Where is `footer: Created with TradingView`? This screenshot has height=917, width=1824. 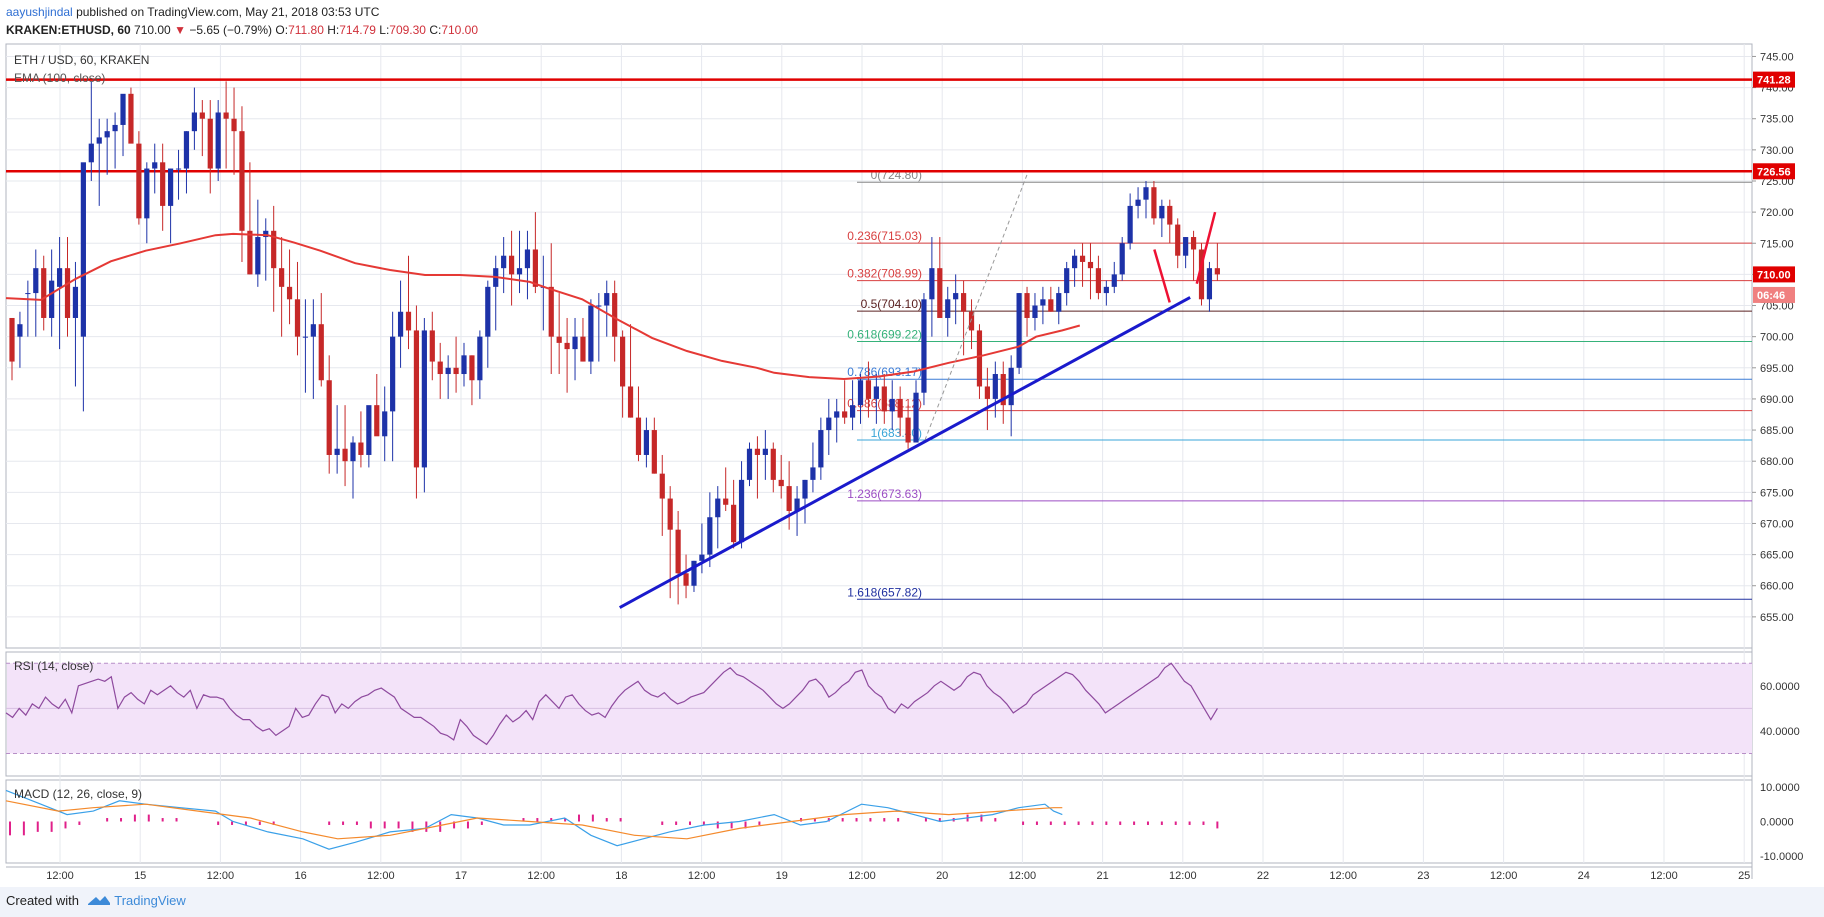 footer: Created with TradingView is located at coordinates (96, 900).